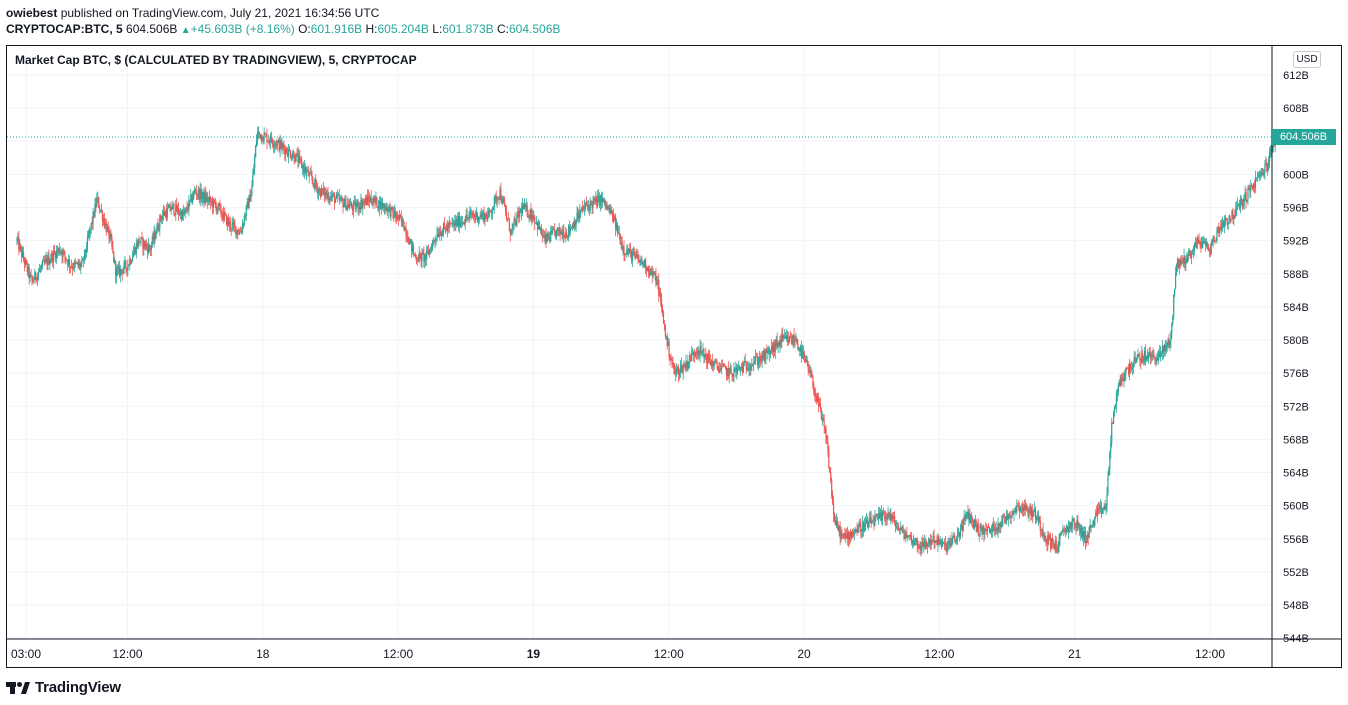  What do you see at coordinates (63, 687) in the screenshot?
I see `tradingview-logo: TradingView` at bounding box center [63, 687].